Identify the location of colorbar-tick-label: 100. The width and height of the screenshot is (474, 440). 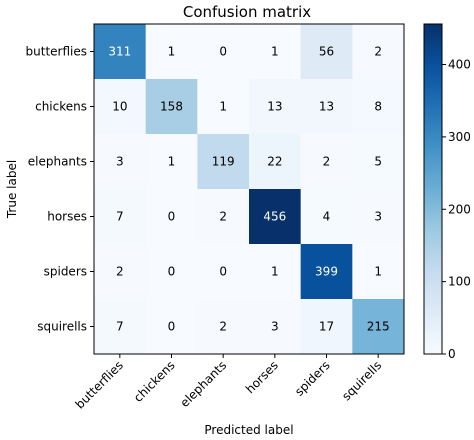
(459, 282).